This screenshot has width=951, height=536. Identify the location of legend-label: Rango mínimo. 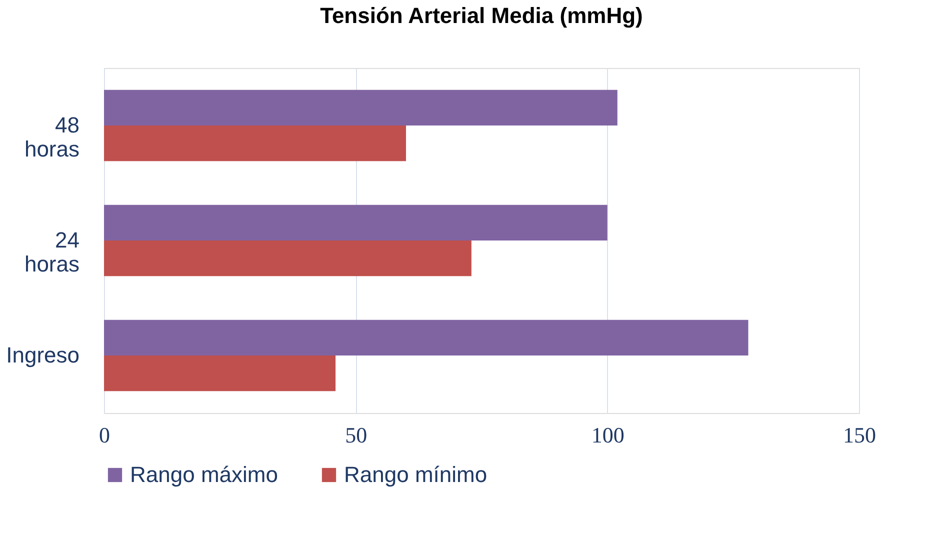
(416, 474).